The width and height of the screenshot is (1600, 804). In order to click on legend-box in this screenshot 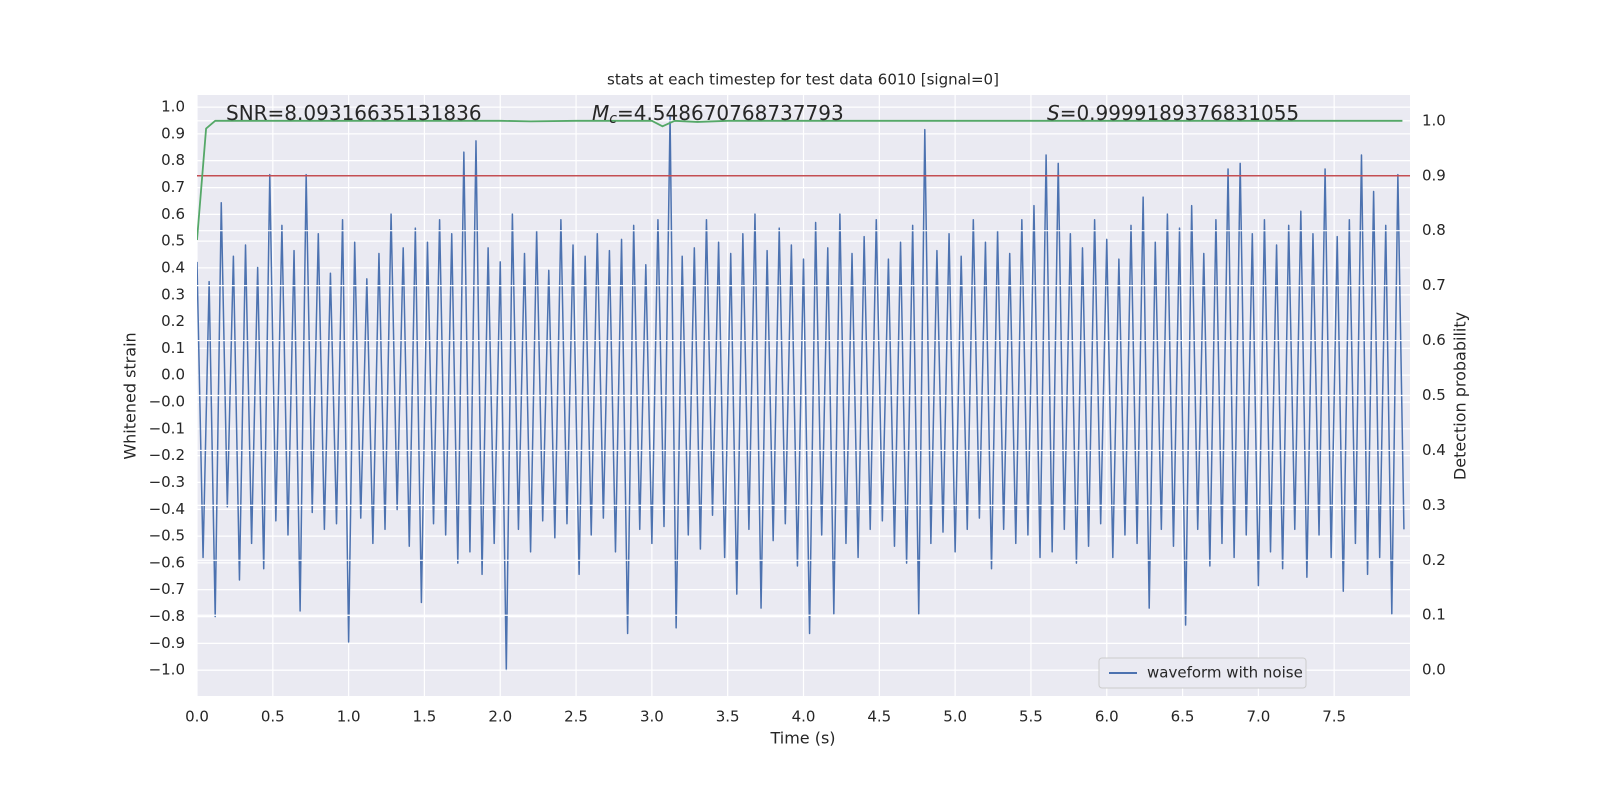, I will do `click(1202, 673)`.